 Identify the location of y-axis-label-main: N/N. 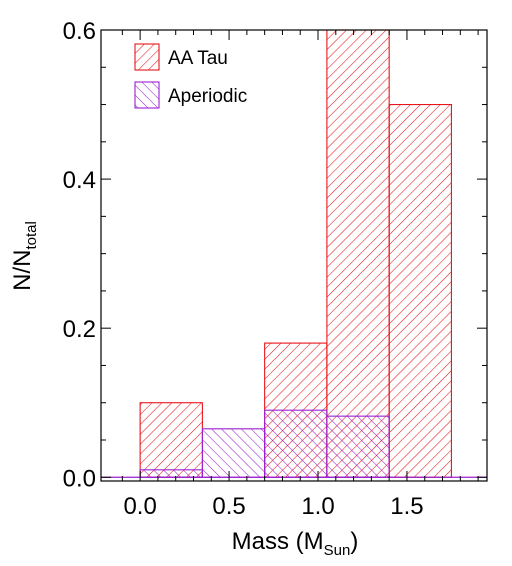
(22, 270).